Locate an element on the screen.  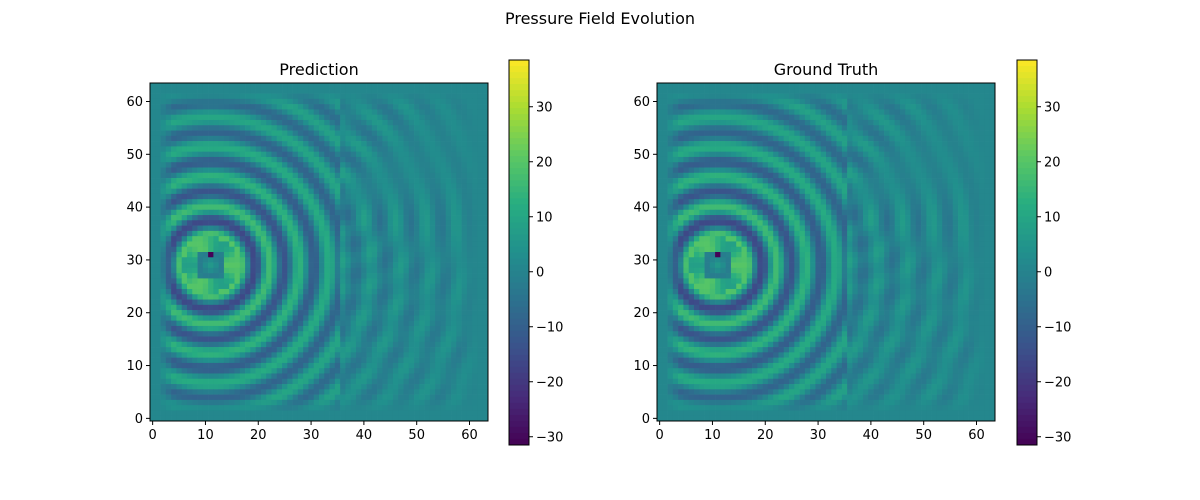
colorbar-tick-label: −10 is located at coordinates (549, 327).